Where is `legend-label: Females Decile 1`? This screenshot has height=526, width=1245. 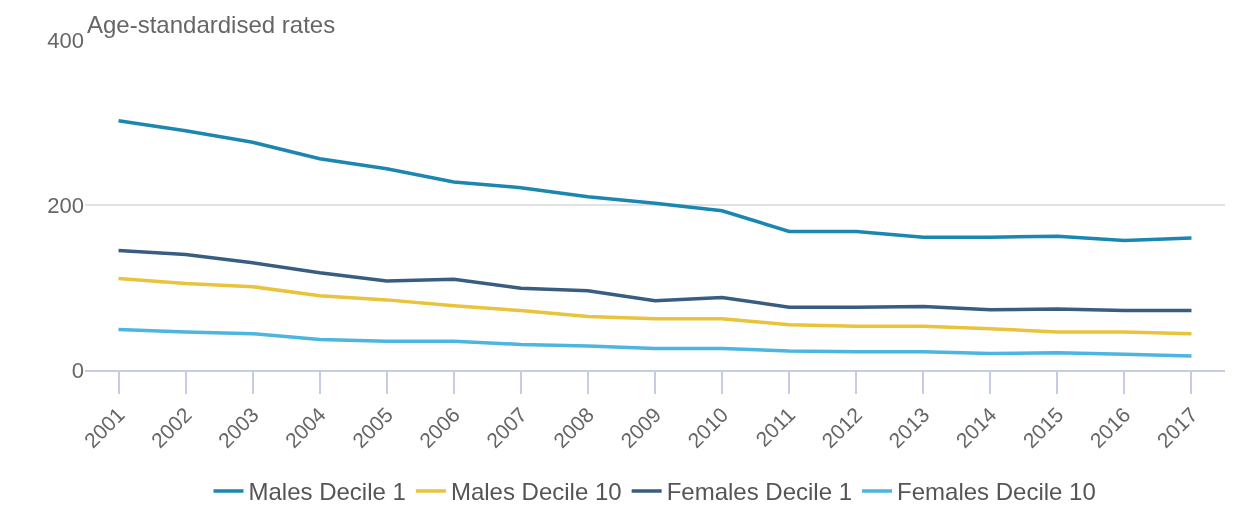 legend-label: Females Decile 1 is located at coordinates (759, 492).